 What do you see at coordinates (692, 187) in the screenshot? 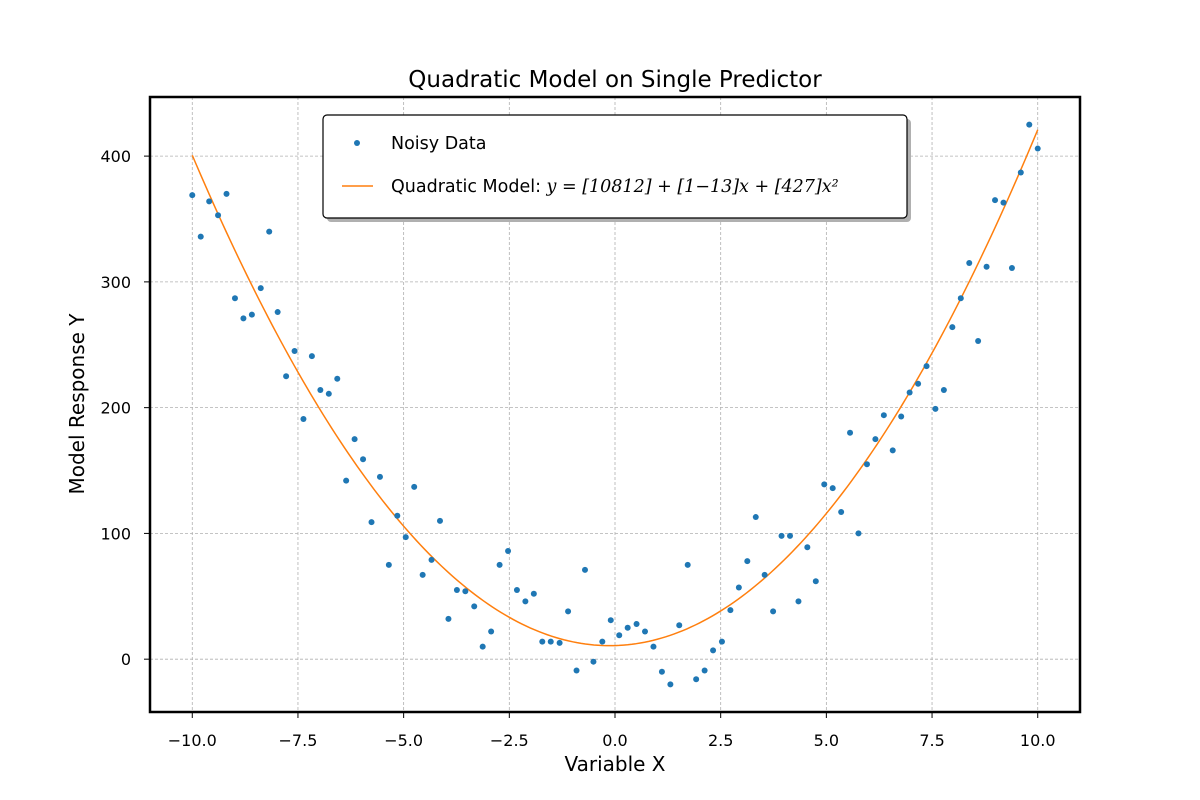
I see `legend-model-equation: y = [10812] + [1−13]x + [427]x²` at bounding box center [692, 187].